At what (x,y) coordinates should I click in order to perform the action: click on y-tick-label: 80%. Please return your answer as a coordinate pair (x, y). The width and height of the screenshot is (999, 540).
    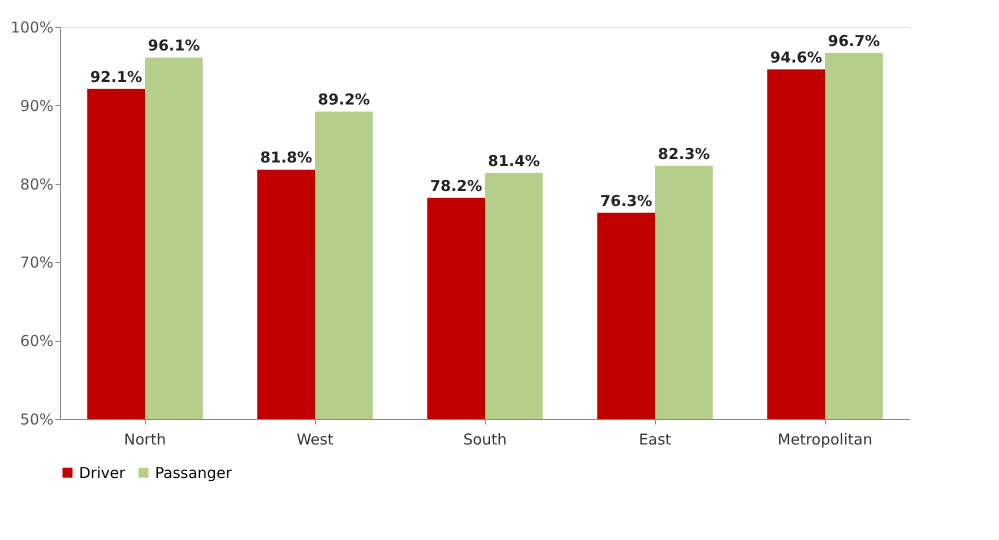
    Looking at the image, I should click on (37, 184).